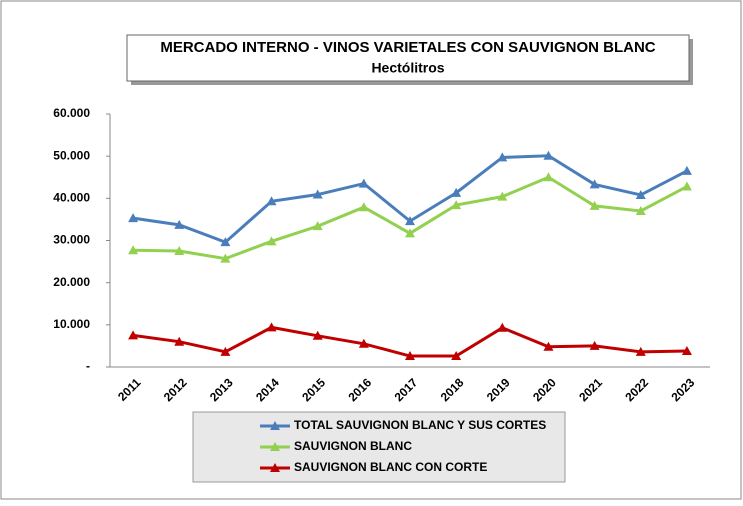  Describe the element at coordinates (407, 68) in the screenshot. I see `chart-subtitle: Hectólitros` at that location.